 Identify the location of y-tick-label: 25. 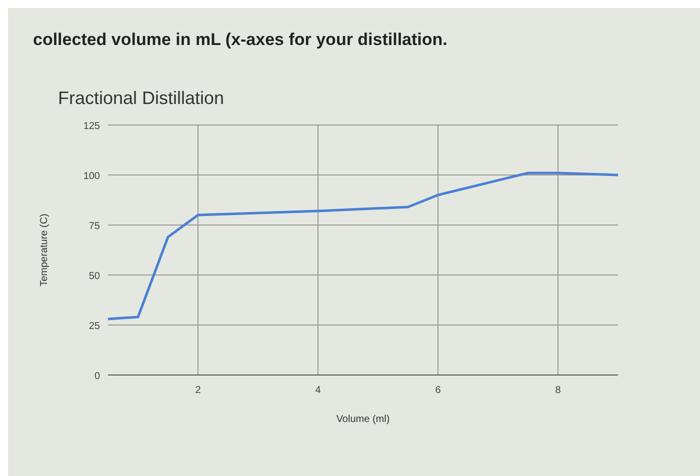
(94, 326).